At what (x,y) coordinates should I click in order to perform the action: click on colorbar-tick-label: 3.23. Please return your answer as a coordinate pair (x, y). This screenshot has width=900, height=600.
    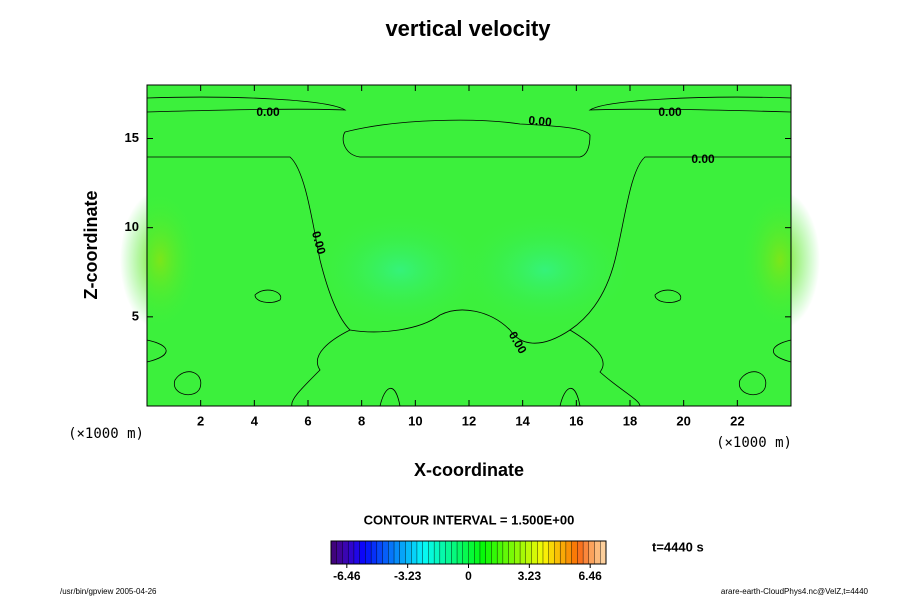
    Looking at the image, I should click on (530, 576).